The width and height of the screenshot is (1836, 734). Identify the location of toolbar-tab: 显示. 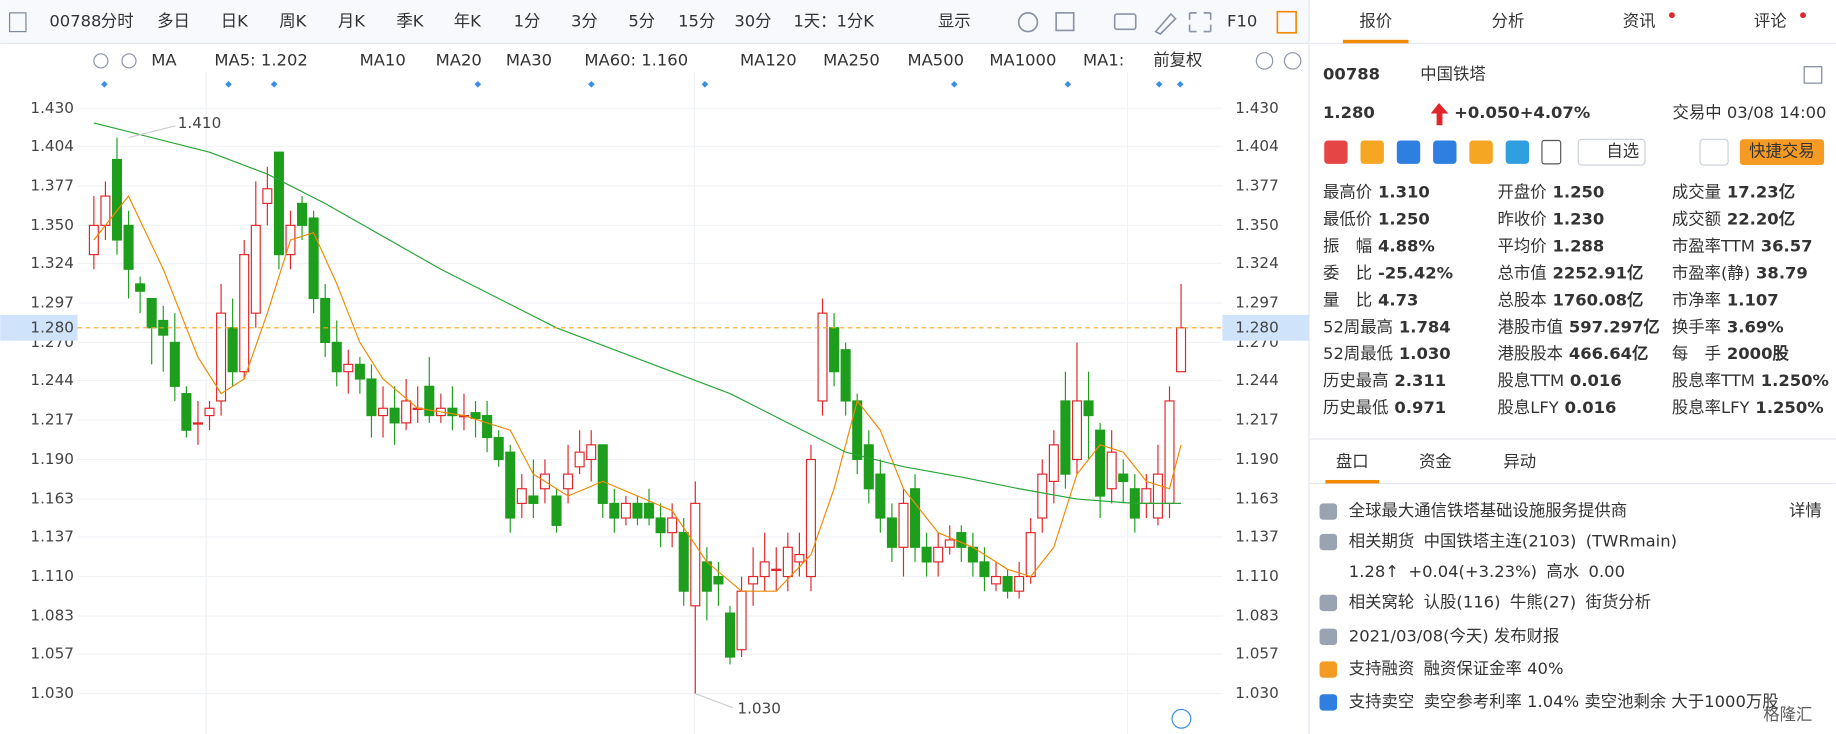
(954, 21).